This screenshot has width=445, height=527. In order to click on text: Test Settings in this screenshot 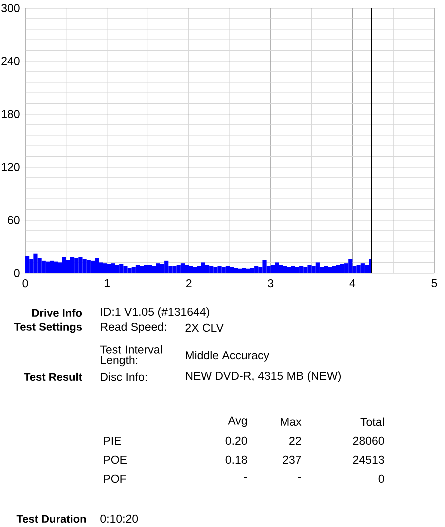, I will do `click(48, 328)`.